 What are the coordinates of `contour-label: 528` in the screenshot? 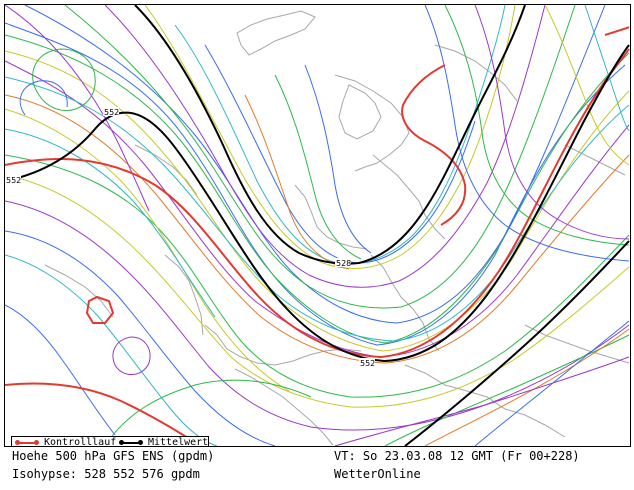 It's located at (343, 263).